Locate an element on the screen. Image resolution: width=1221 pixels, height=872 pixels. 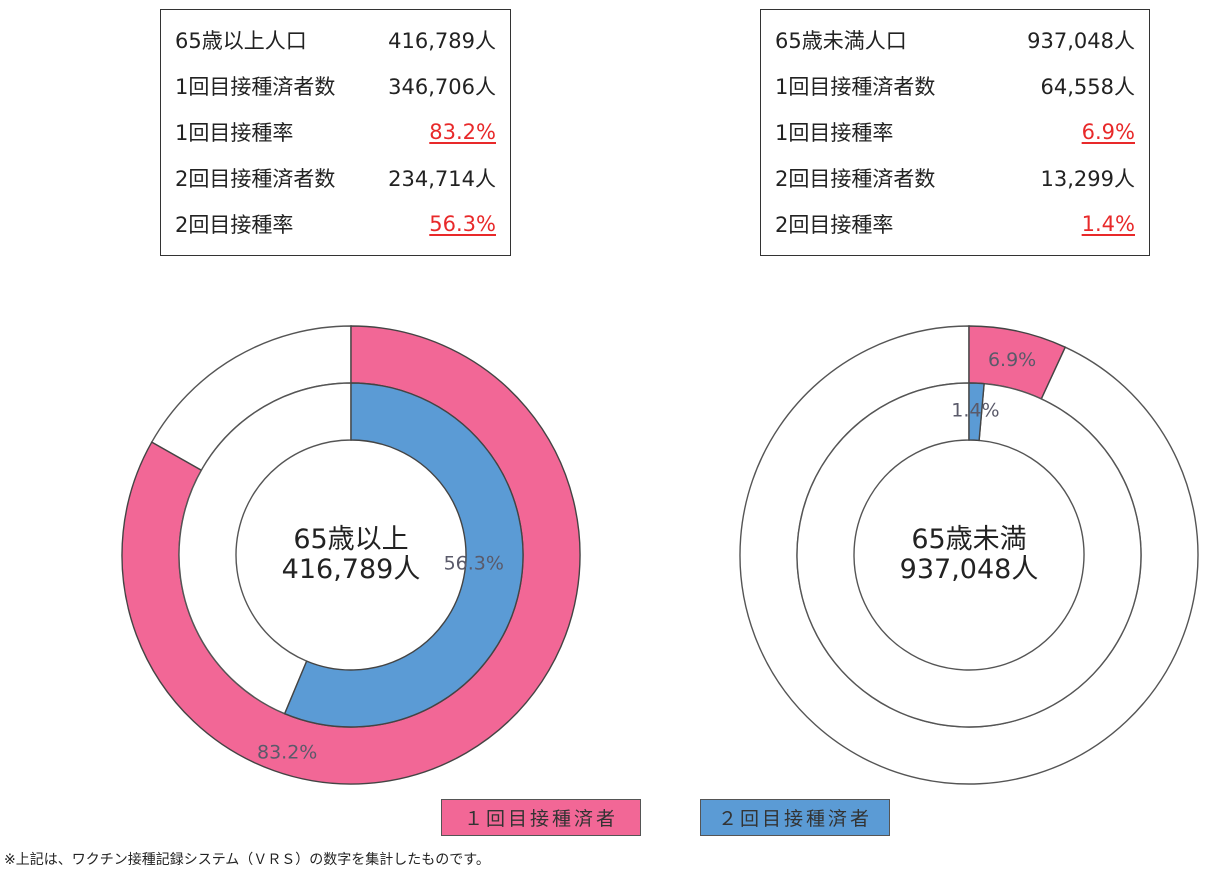
stats-row: 2回目接種済者数 234,714人 is located at coordinates (335, 178).